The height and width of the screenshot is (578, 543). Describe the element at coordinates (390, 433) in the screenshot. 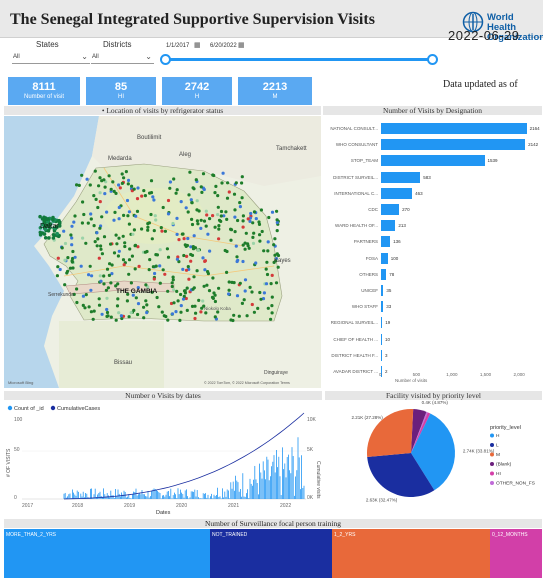

I see `pie-slice` at that location.